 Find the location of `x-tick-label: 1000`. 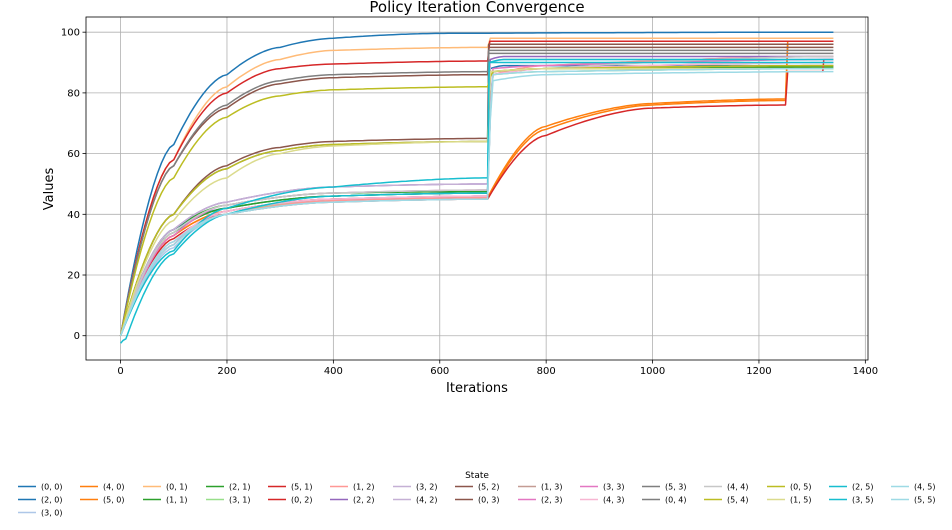

x-tick-label: 1000 is located at coordinates (652, 371).